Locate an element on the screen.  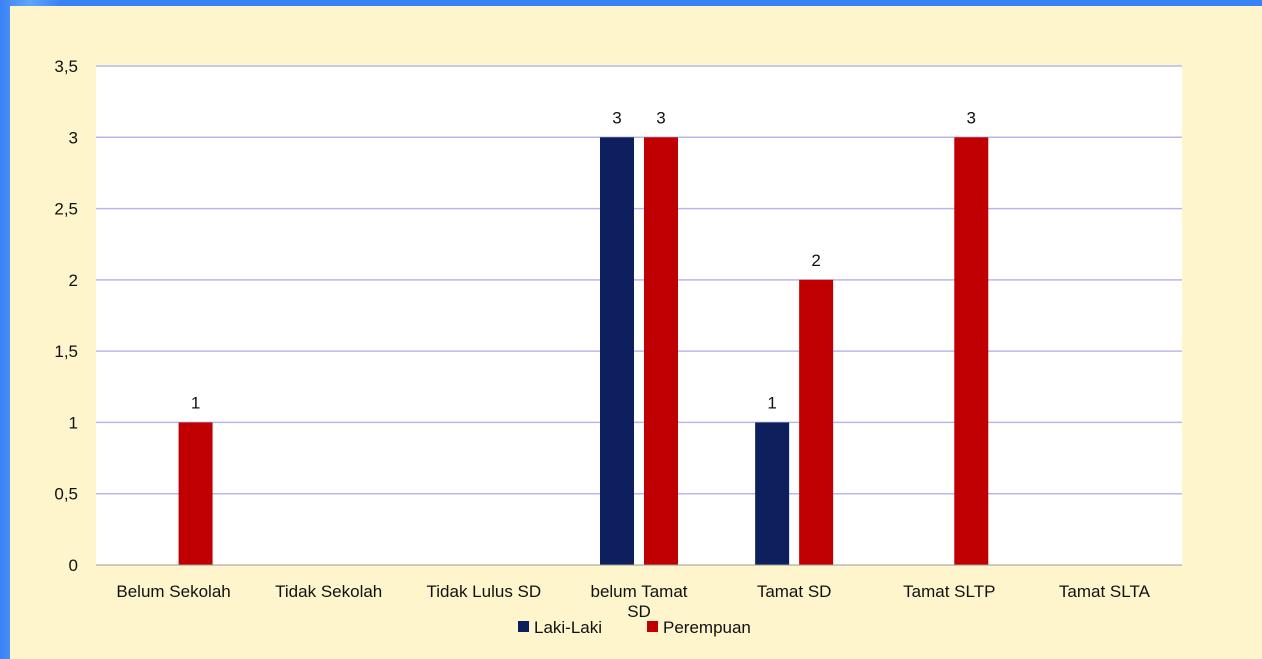
x-category-label: Tamat SD is located at coordinates (794, 591).